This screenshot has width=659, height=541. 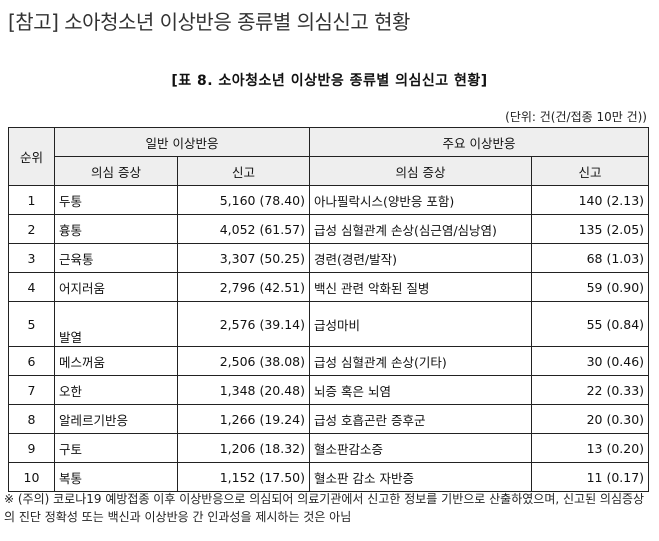 What do you see at coordinates (243, 200) in the screenshot?
I see `general-report-cell: 5,160 (78.40)` at bounding box center [243, 200].